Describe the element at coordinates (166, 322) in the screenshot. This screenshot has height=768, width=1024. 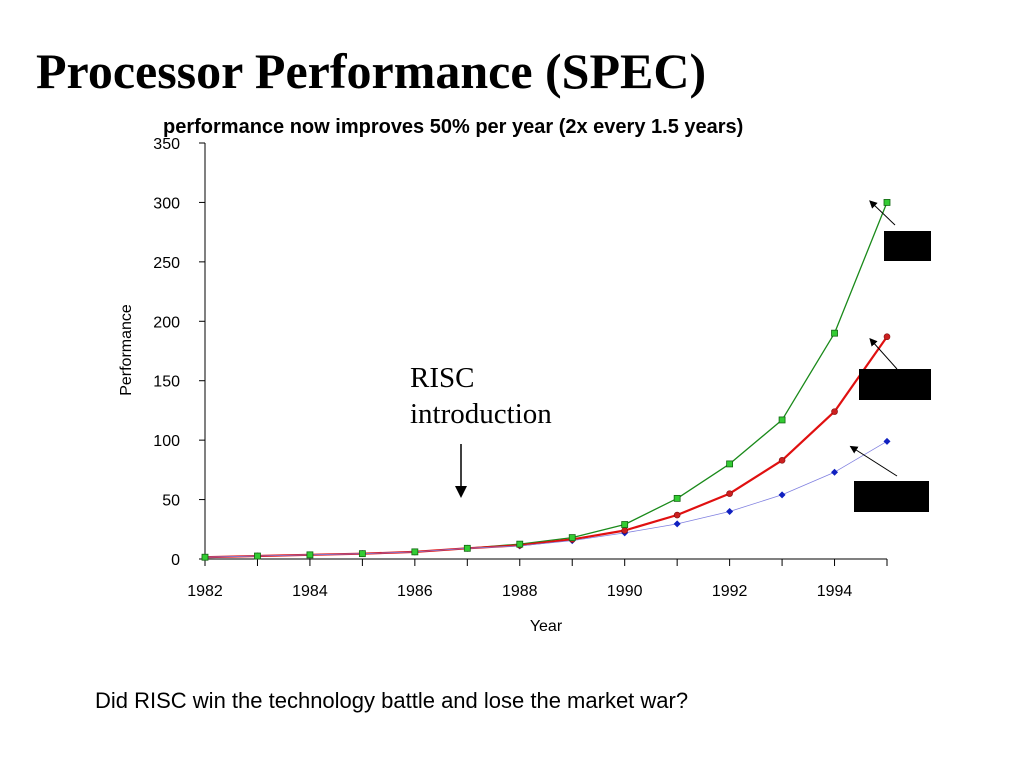
I see `y-tick-label-200: 200` at that location.